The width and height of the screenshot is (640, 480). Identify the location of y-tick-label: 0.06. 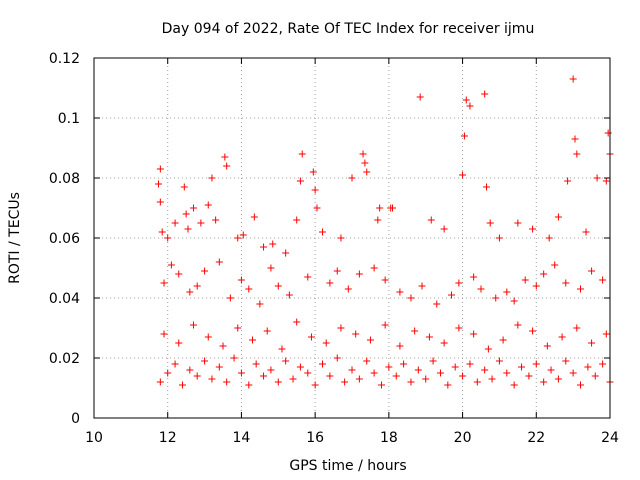
(64, 239).